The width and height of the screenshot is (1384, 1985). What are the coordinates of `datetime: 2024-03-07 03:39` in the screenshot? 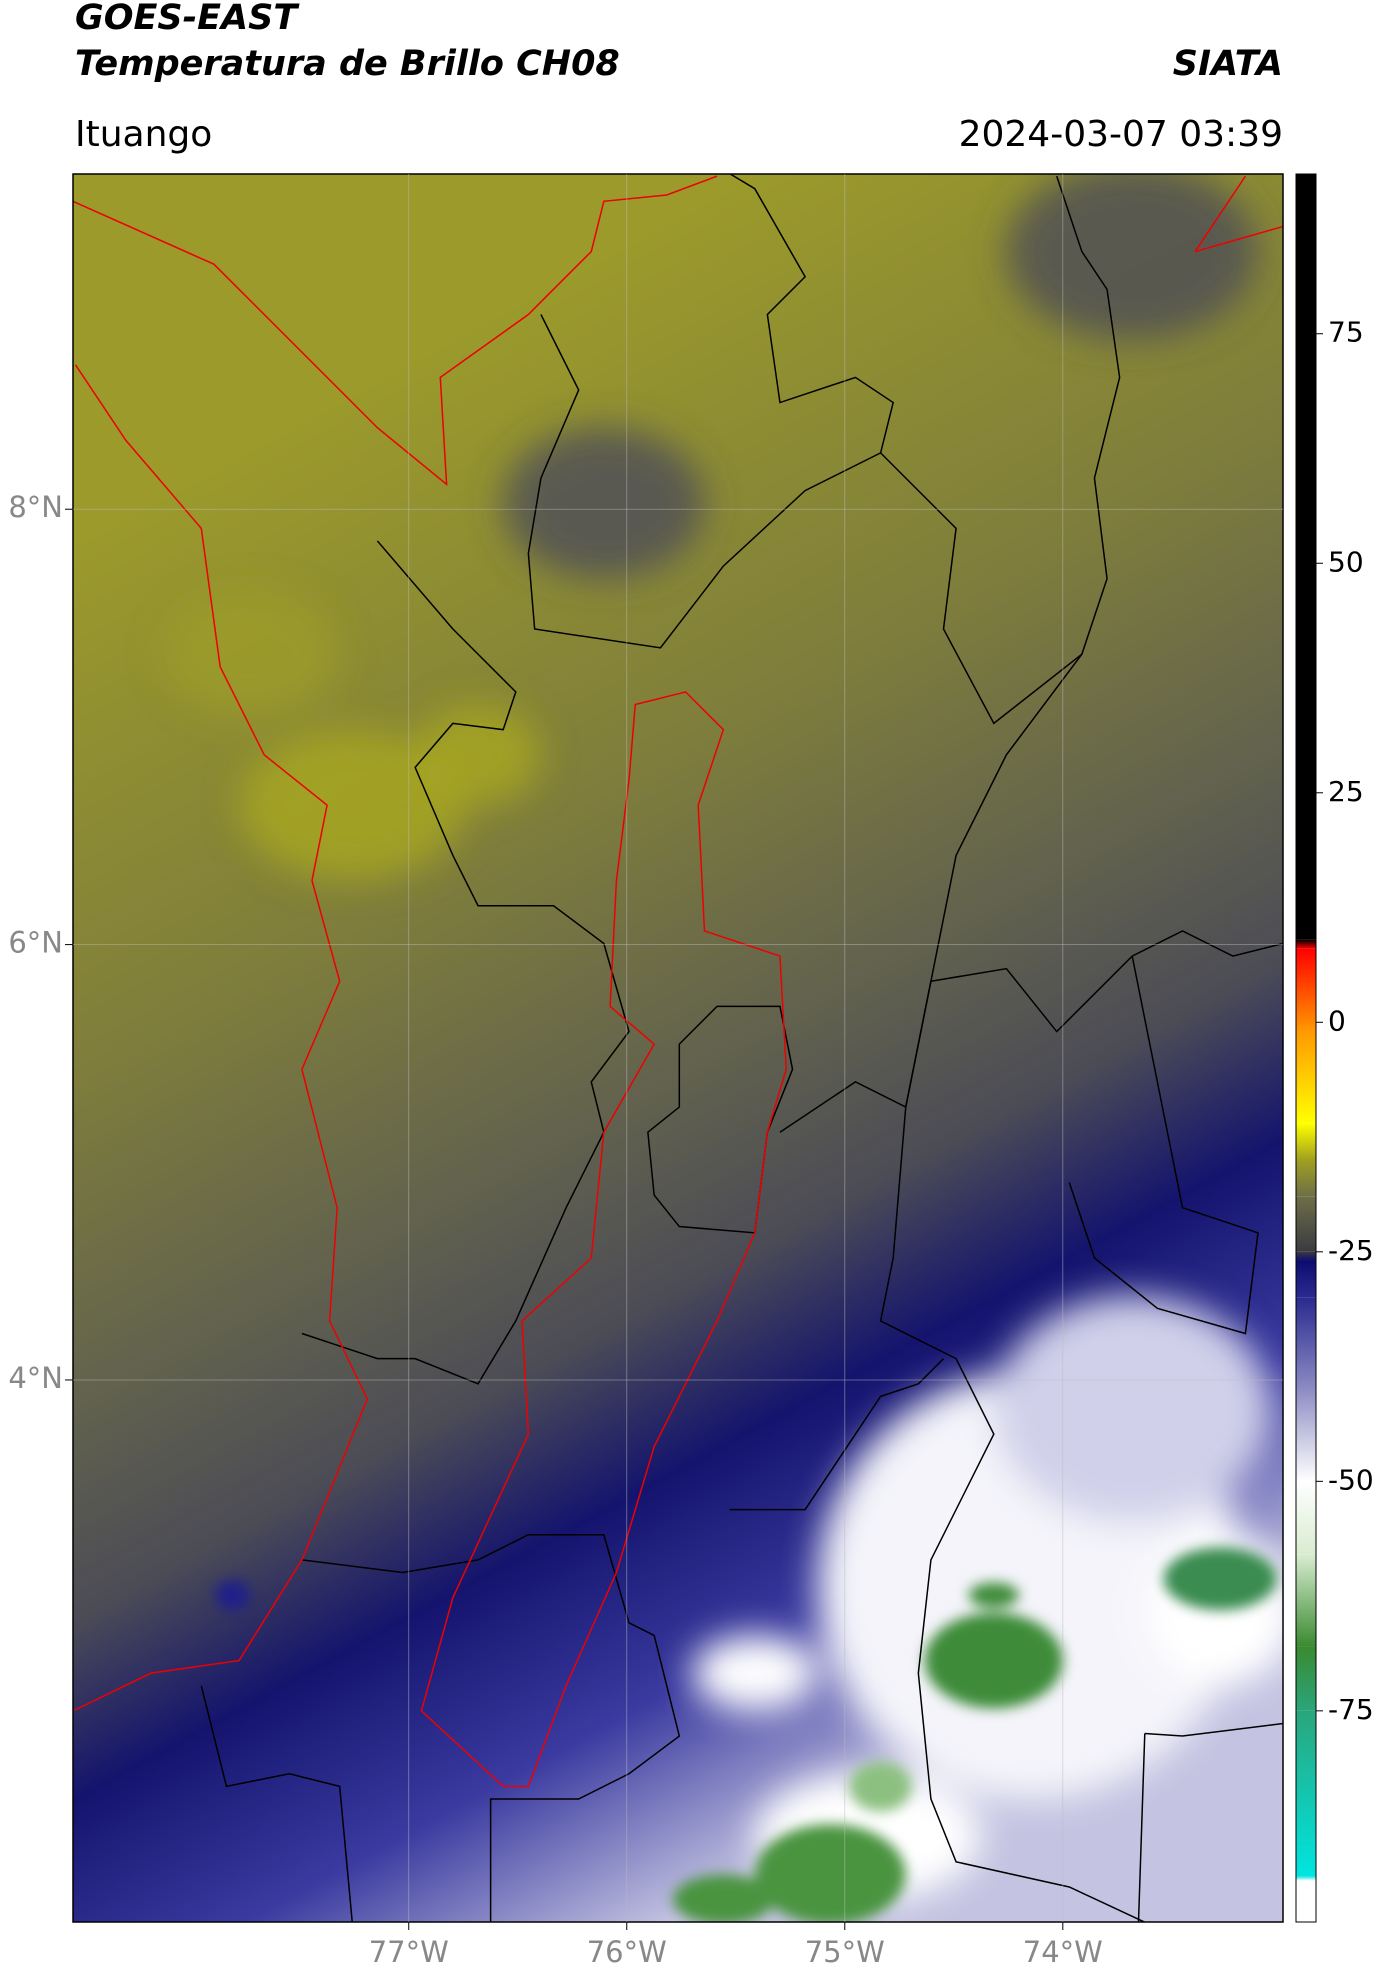 It's located at (1121, 134).